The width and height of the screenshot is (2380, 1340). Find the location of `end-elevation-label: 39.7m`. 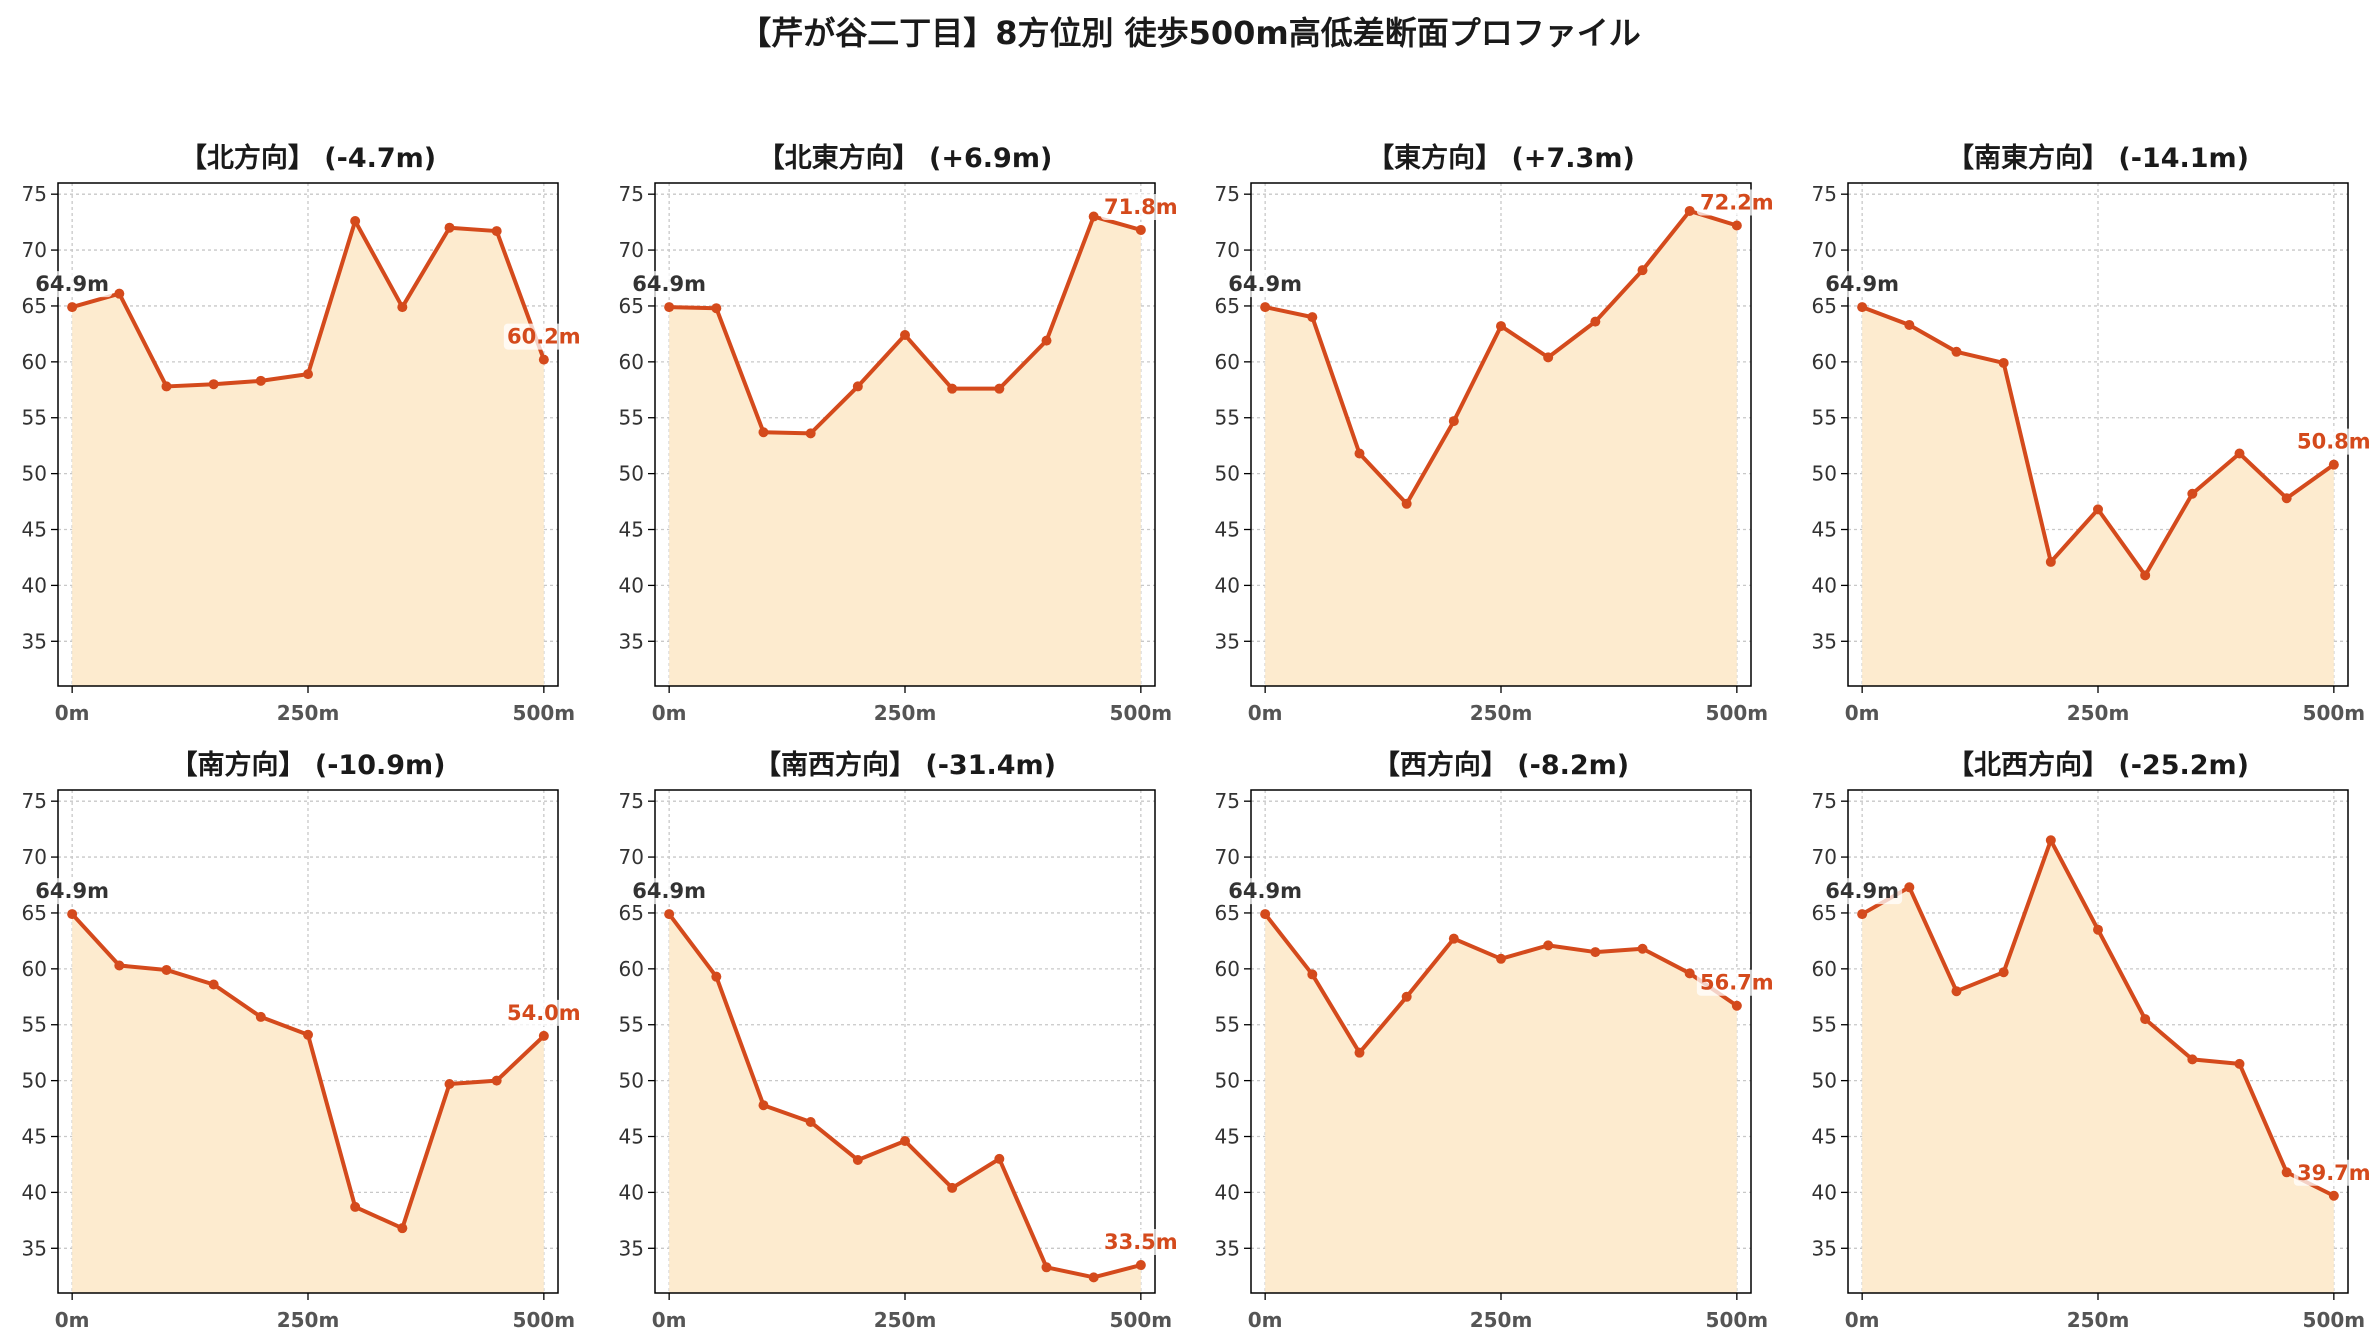

end-elevation-label: 39.7m is located at coordinates (2334, 1173).